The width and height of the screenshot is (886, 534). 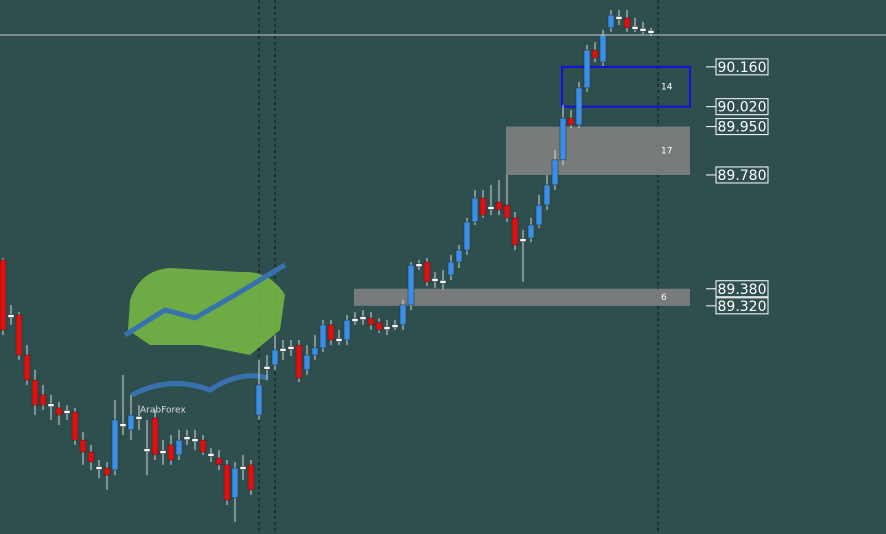 I want to click on zone-count: 6, so click(x=664, y=298).